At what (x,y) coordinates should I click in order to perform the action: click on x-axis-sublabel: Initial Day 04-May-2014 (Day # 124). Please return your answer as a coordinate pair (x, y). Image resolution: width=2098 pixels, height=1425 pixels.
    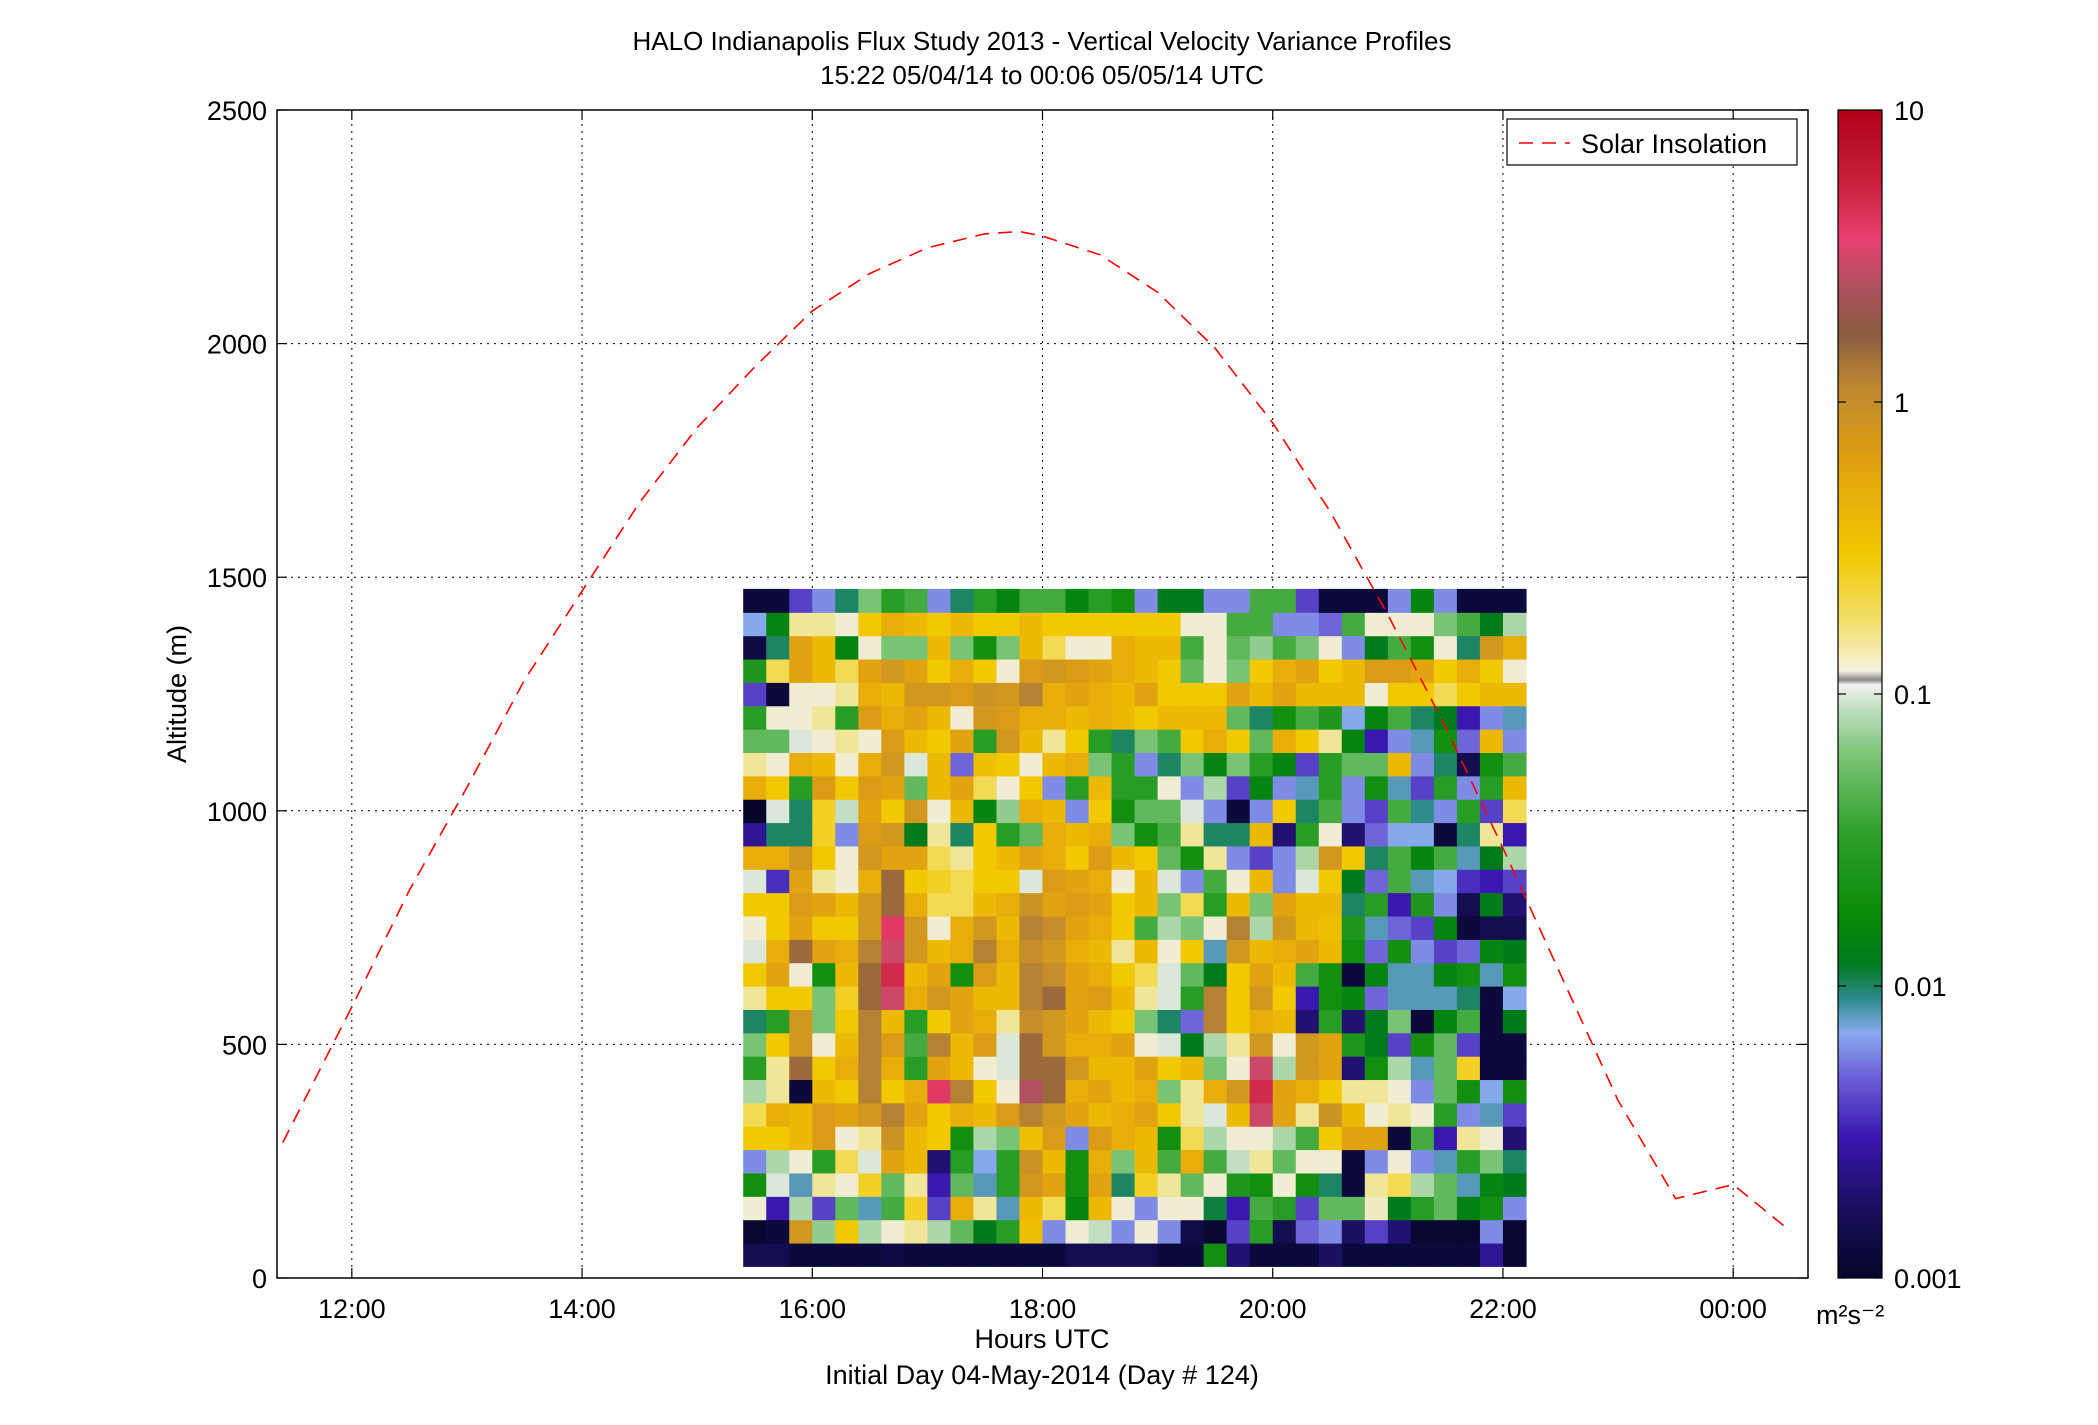
    Looking at the image, I should click on (1042, 1375).